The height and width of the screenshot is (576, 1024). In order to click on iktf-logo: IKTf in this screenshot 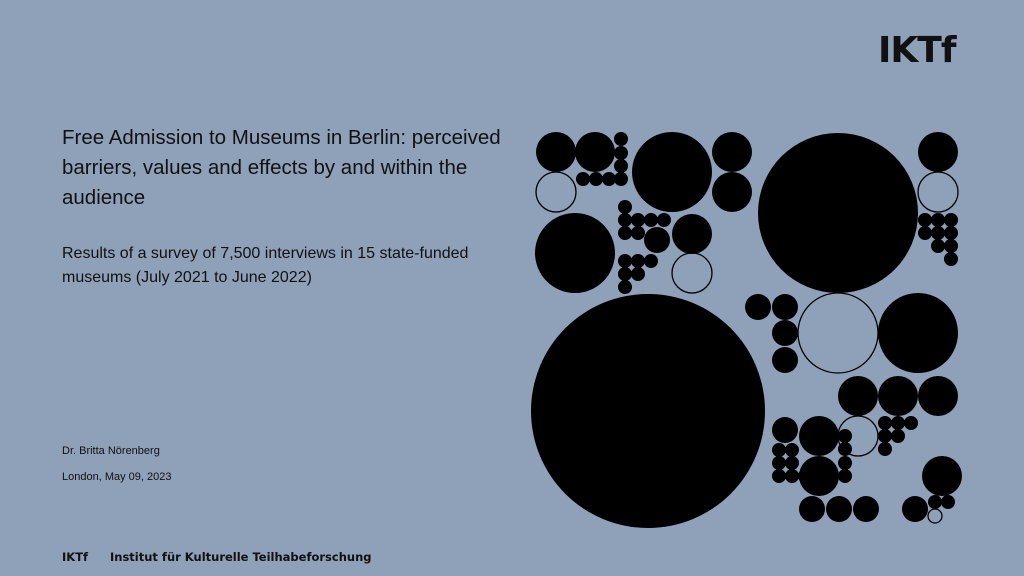, I will do `click(917, 50)`.